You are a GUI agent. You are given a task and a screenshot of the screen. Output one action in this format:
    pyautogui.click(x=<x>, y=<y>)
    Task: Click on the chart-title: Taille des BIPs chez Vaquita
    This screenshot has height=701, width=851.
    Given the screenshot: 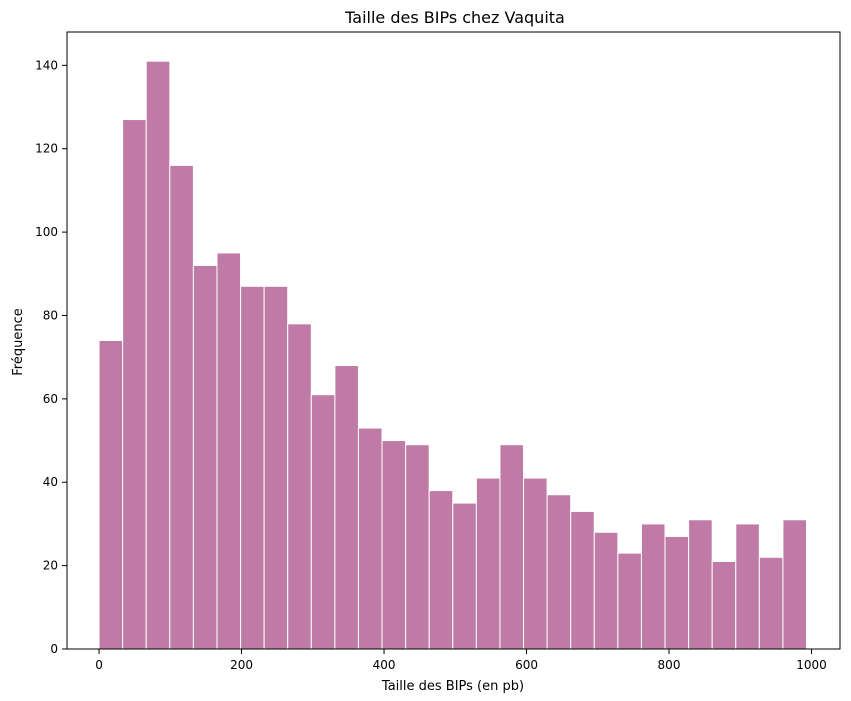 What is the action you would take?
    pyautogui.click(x=454, y=17)
    